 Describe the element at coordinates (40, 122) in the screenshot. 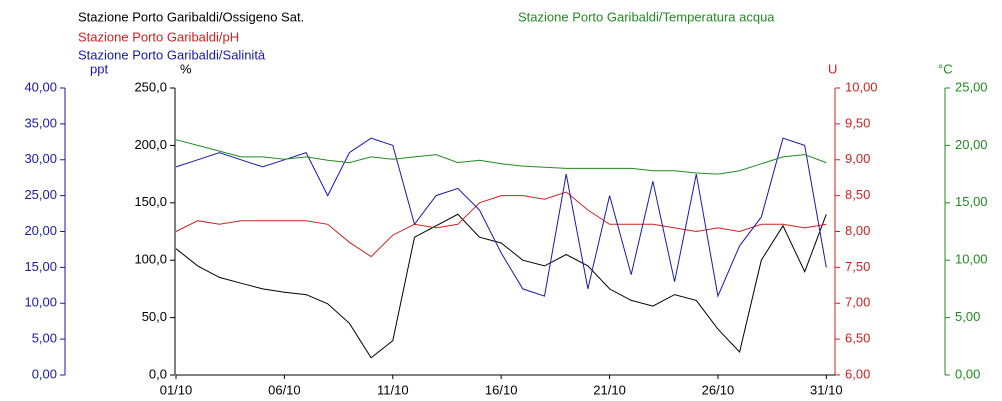

I see `y-tick-label: 35,00` at that location.